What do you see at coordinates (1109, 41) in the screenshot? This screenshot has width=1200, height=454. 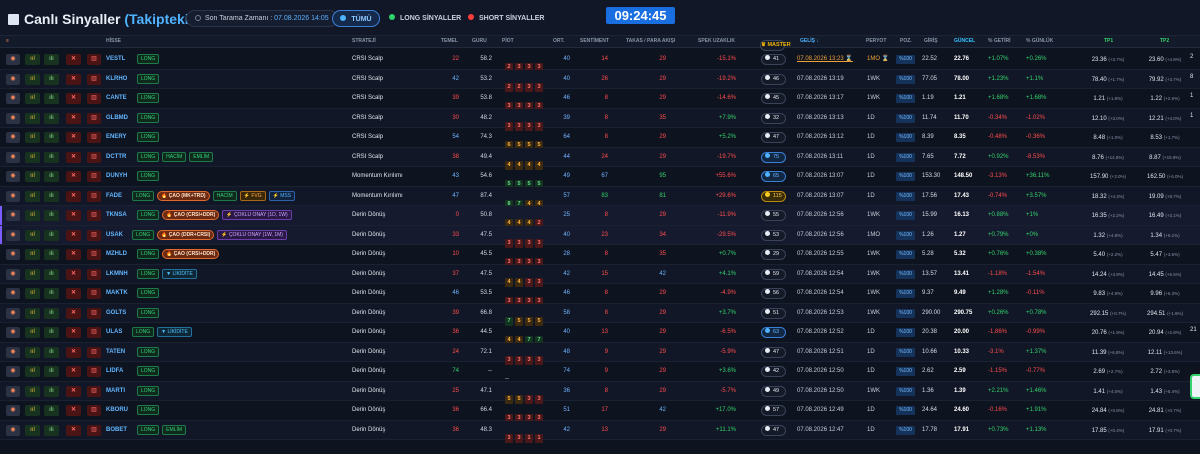 I see `col-tp1: TP1` at bounding box center [1109, 41].